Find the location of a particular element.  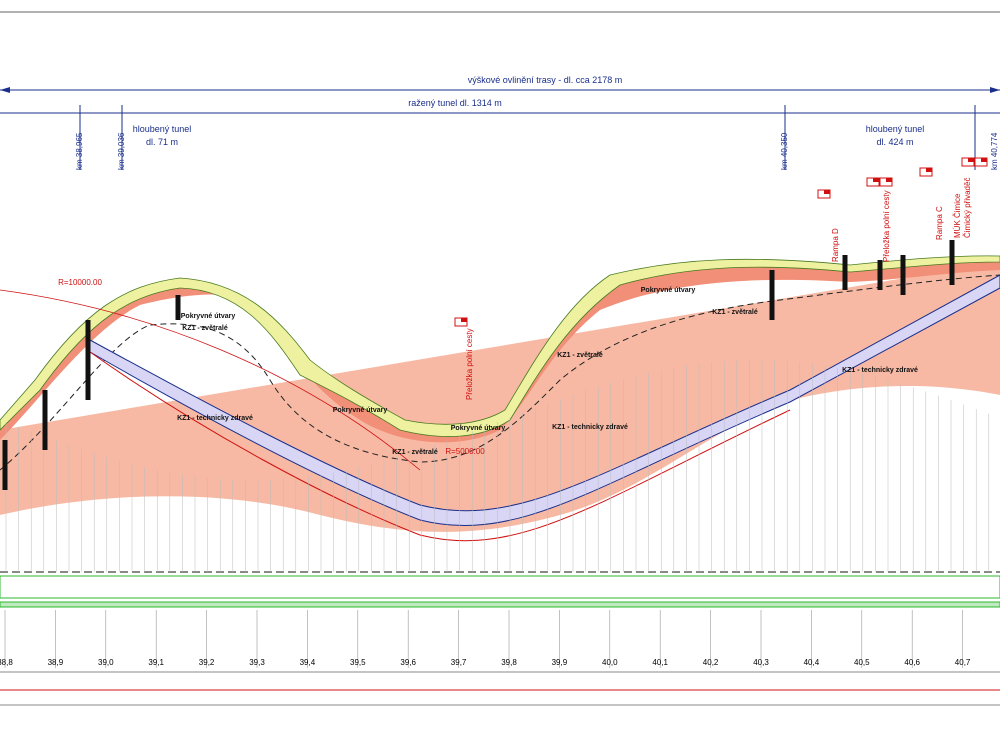

station-label: 40,6 is located at coordinates (912, 662).